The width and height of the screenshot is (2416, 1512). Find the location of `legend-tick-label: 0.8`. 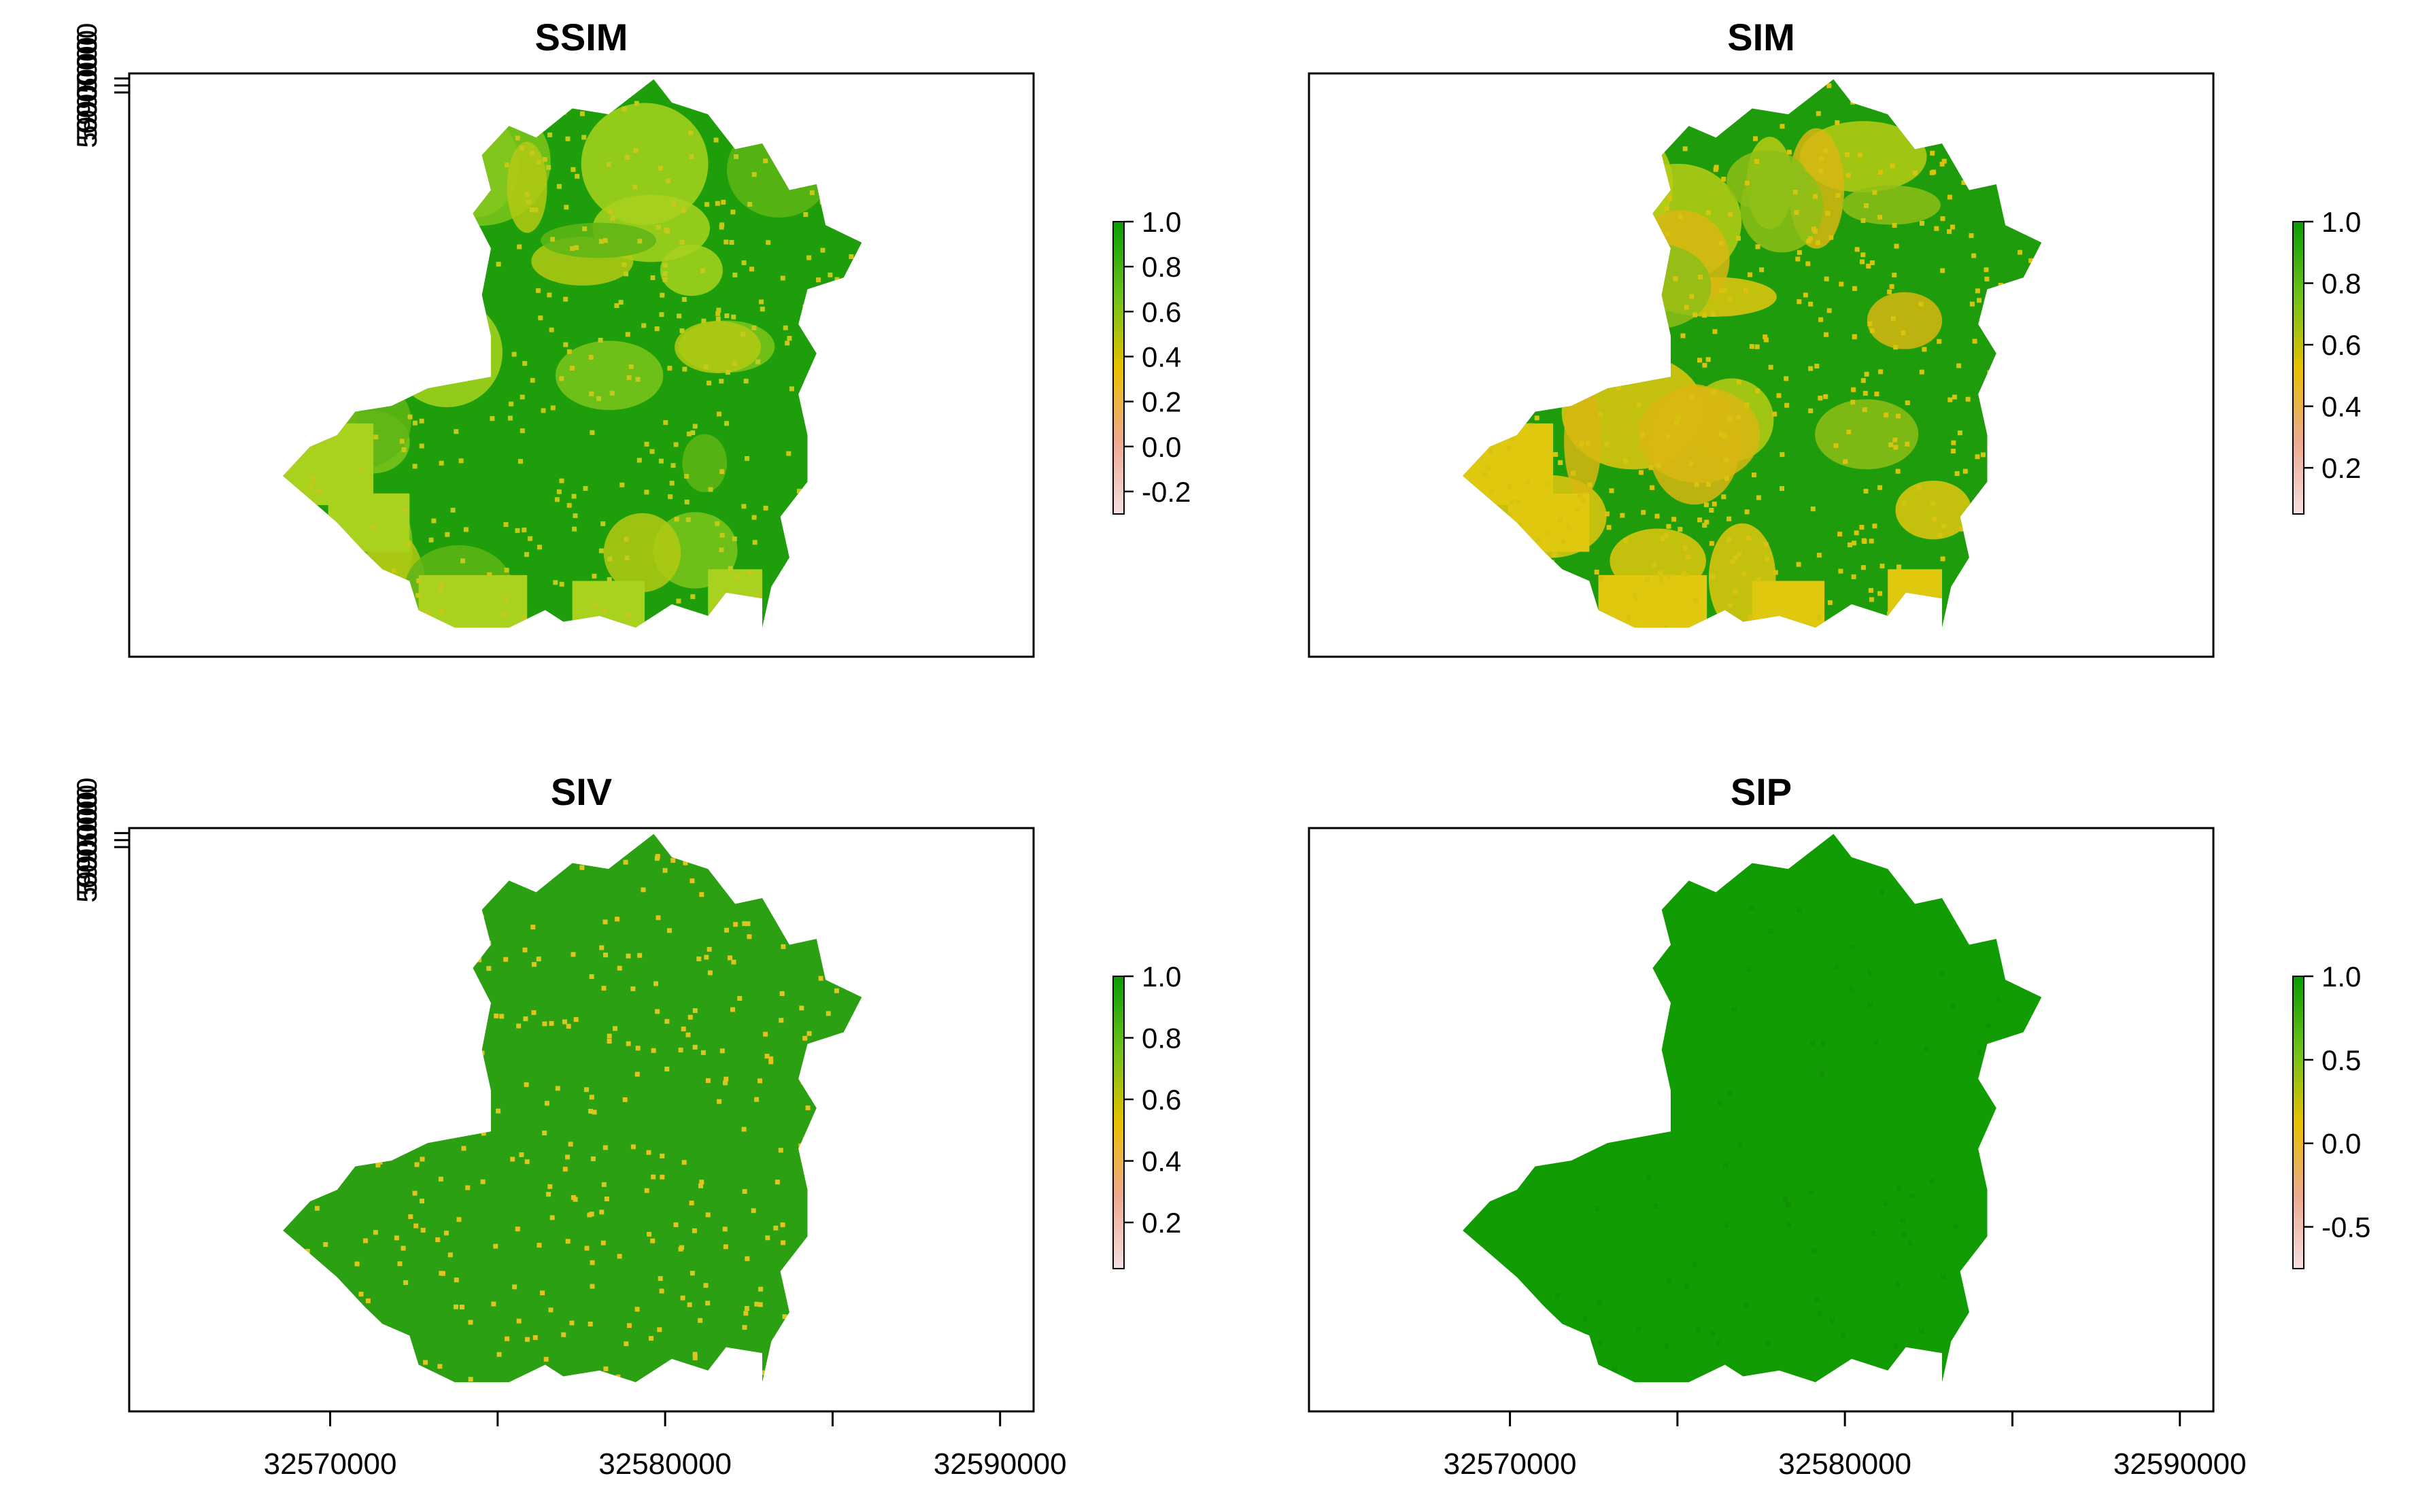

legend-tick-label: 0.8 is located at coordinates (1161, 267).